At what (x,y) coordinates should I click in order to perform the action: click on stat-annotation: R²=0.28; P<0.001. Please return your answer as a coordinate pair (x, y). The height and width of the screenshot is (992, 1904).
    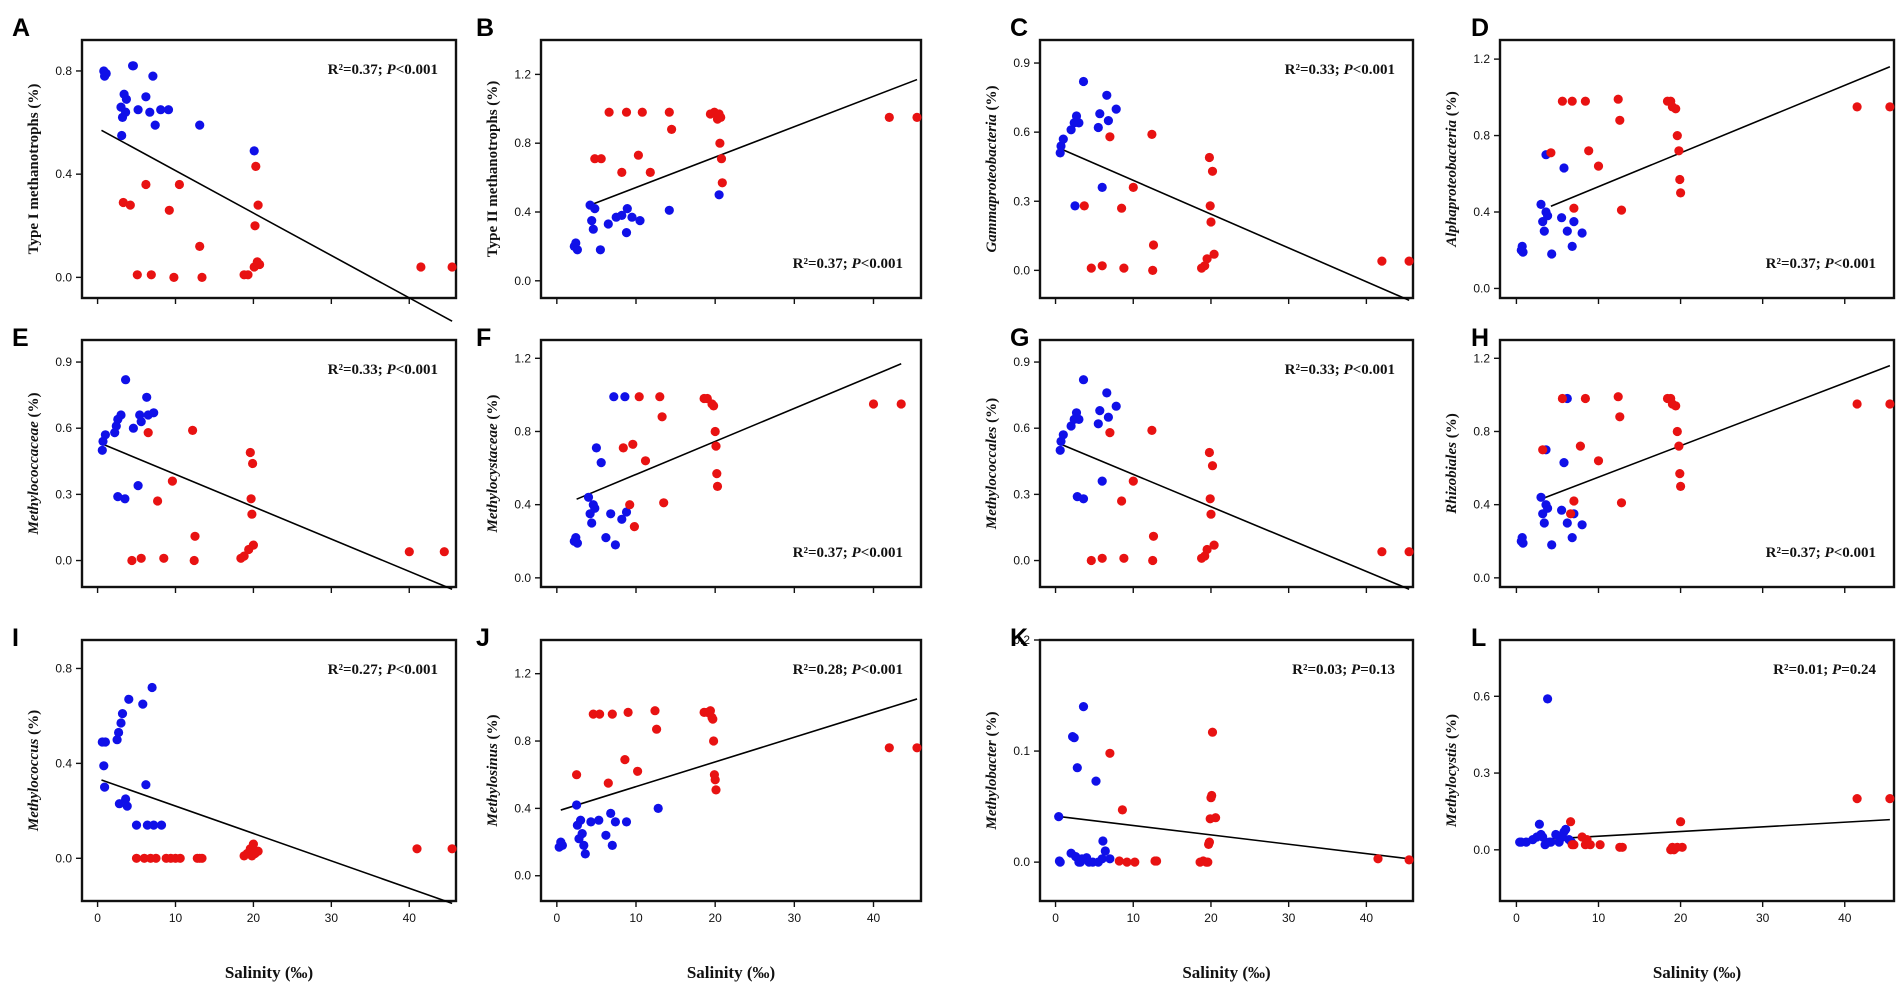
    Looking at the image, I should click on (848, 670).